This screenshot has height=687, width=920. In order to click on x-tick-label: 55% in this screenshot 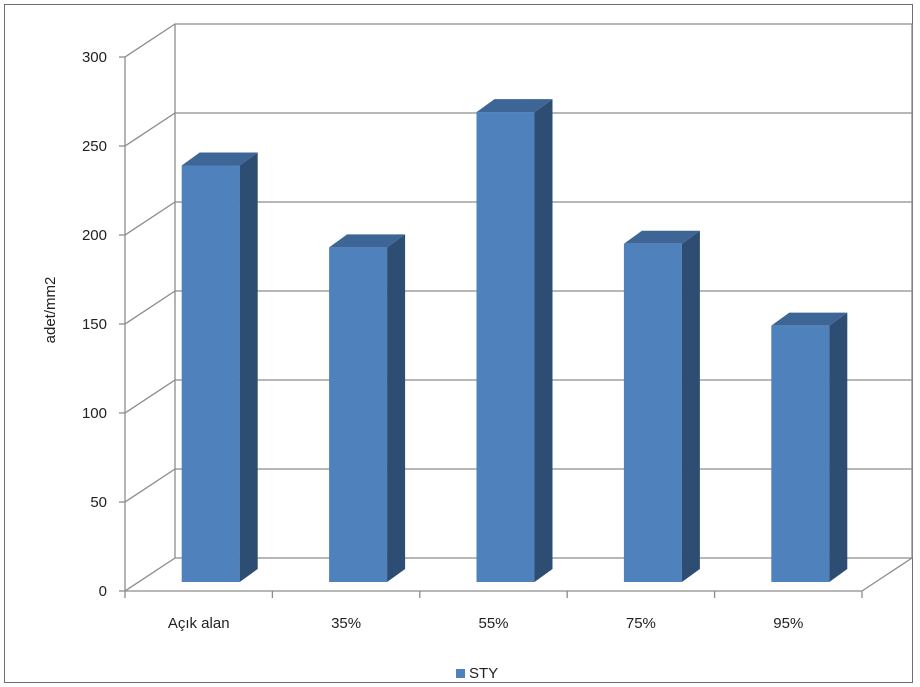, I will do `click(493, 623)`.